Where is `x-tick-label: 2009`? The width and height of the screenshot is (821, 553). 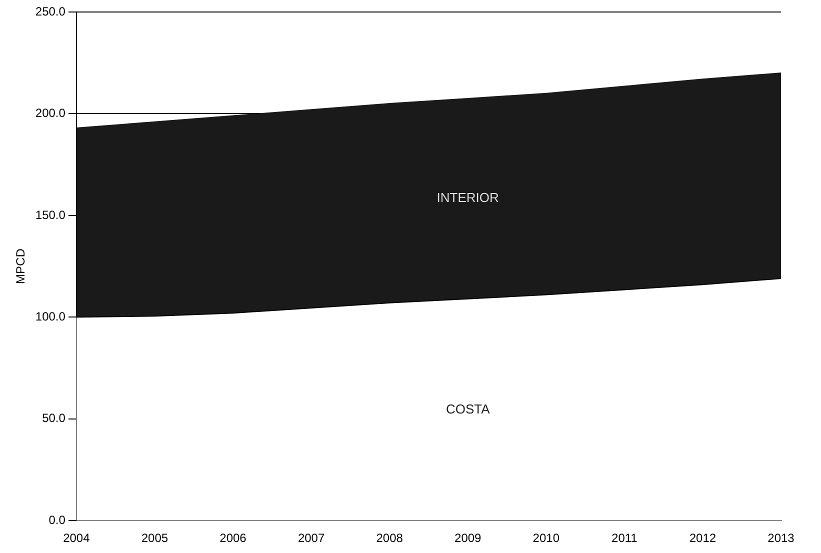 x-tick-label: 2009 is located at coordinates (468, 538).